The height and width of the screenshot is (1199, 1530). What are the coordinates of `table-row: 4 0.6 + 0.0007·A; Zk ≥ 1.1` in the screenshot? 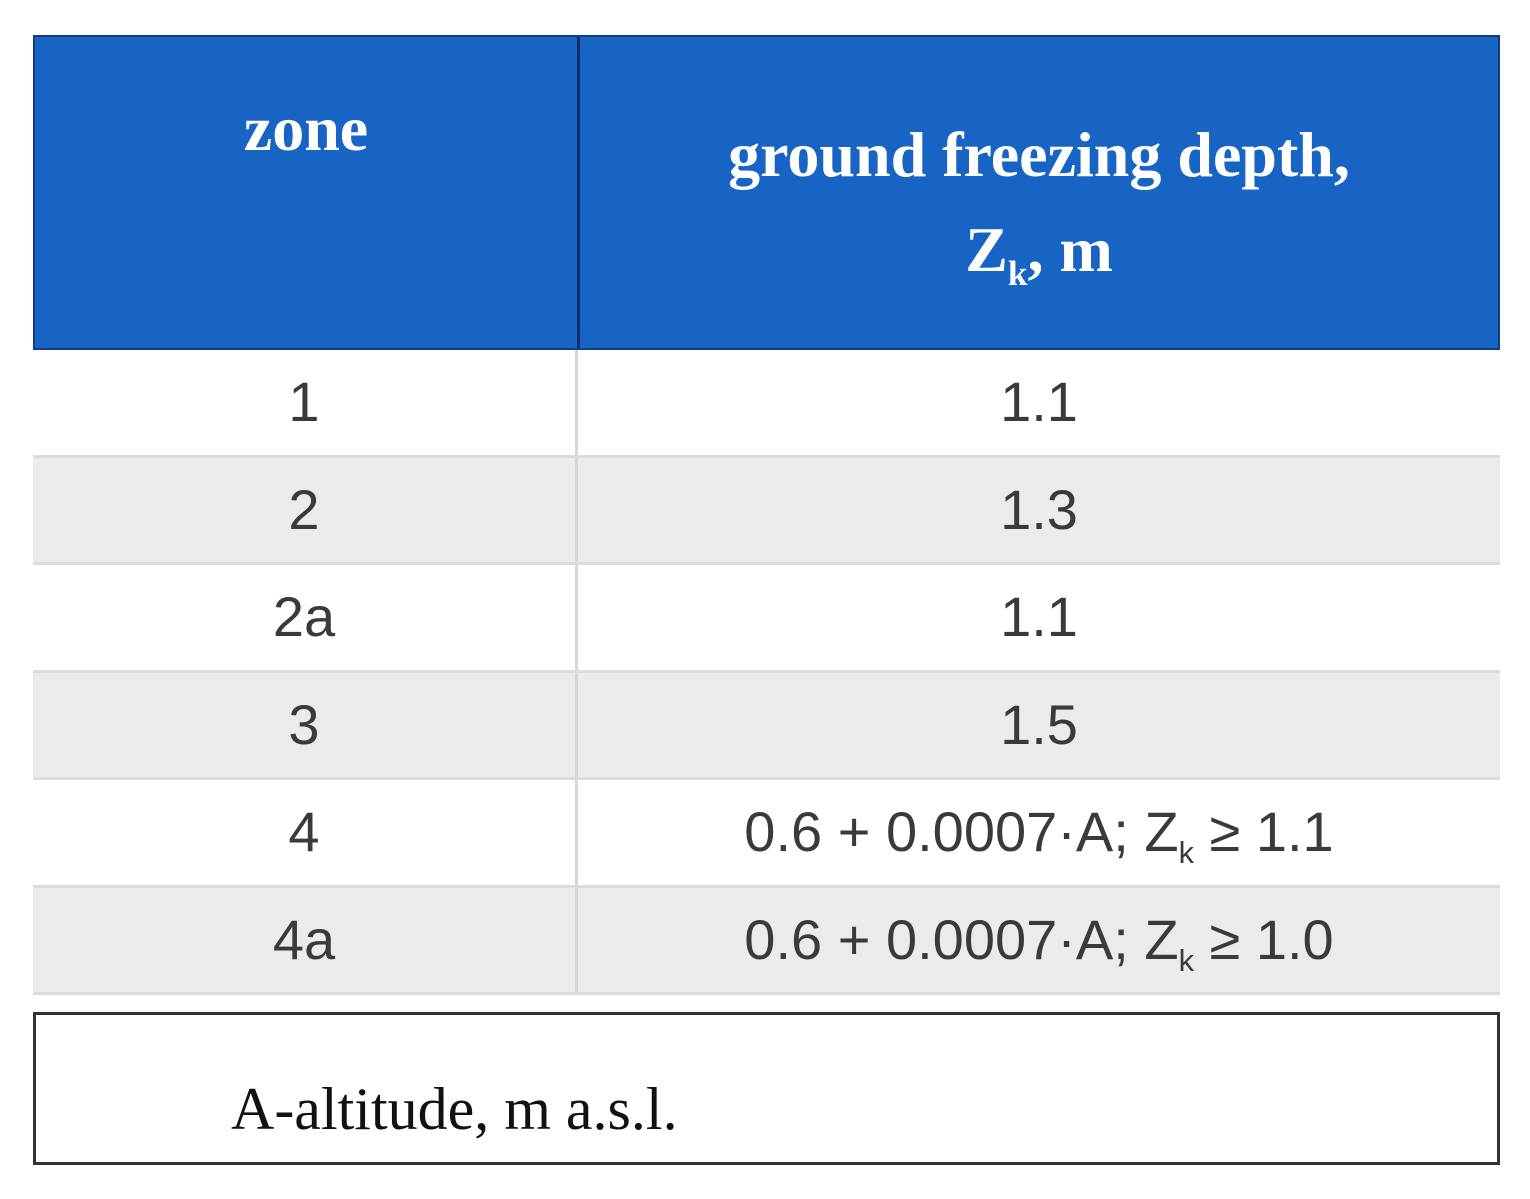 It's located at (766, 834).